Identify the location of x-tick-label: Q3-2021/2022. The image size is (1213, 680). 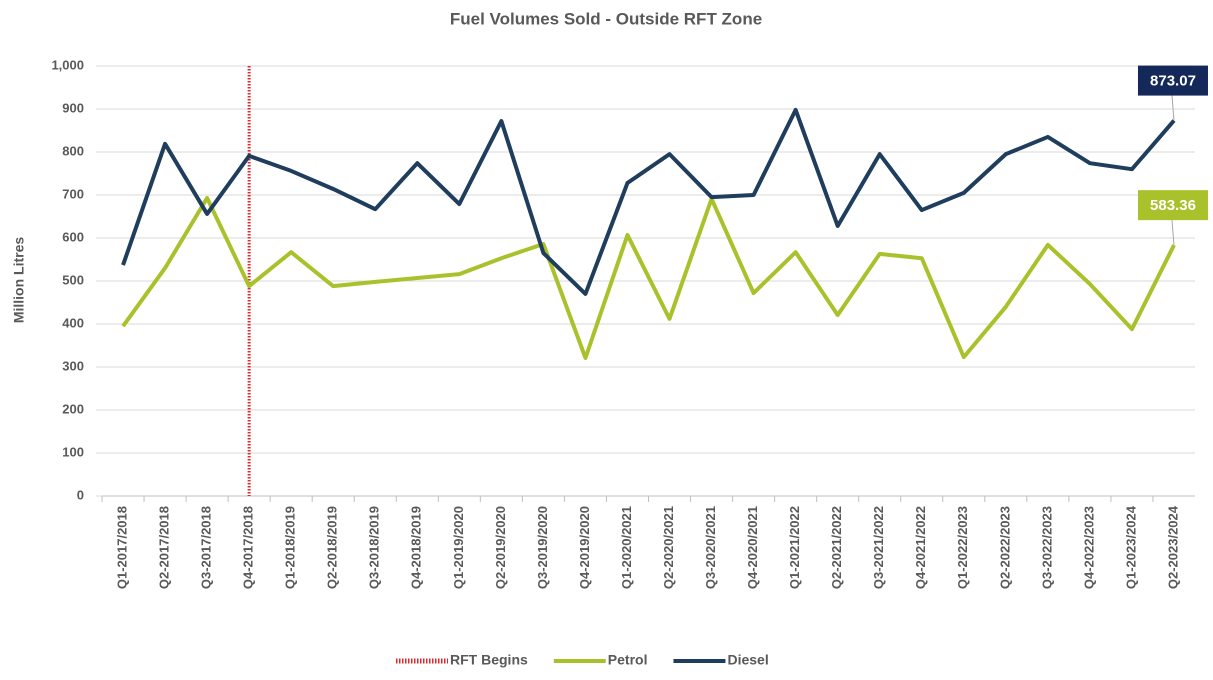
(878, 547).